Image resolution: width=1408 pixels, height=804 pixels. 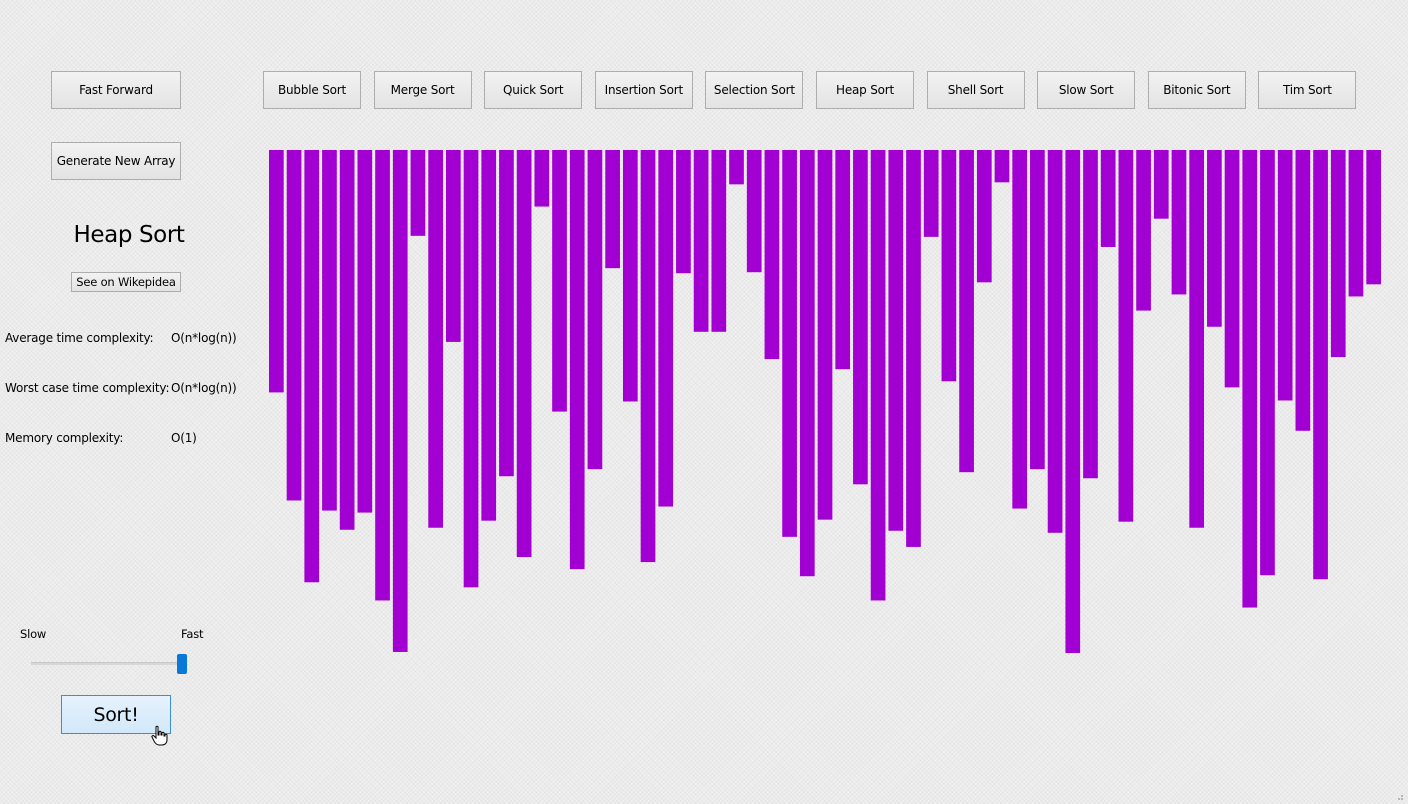 I want to click on hand-cursor-icon, so click(x=159, y=735).